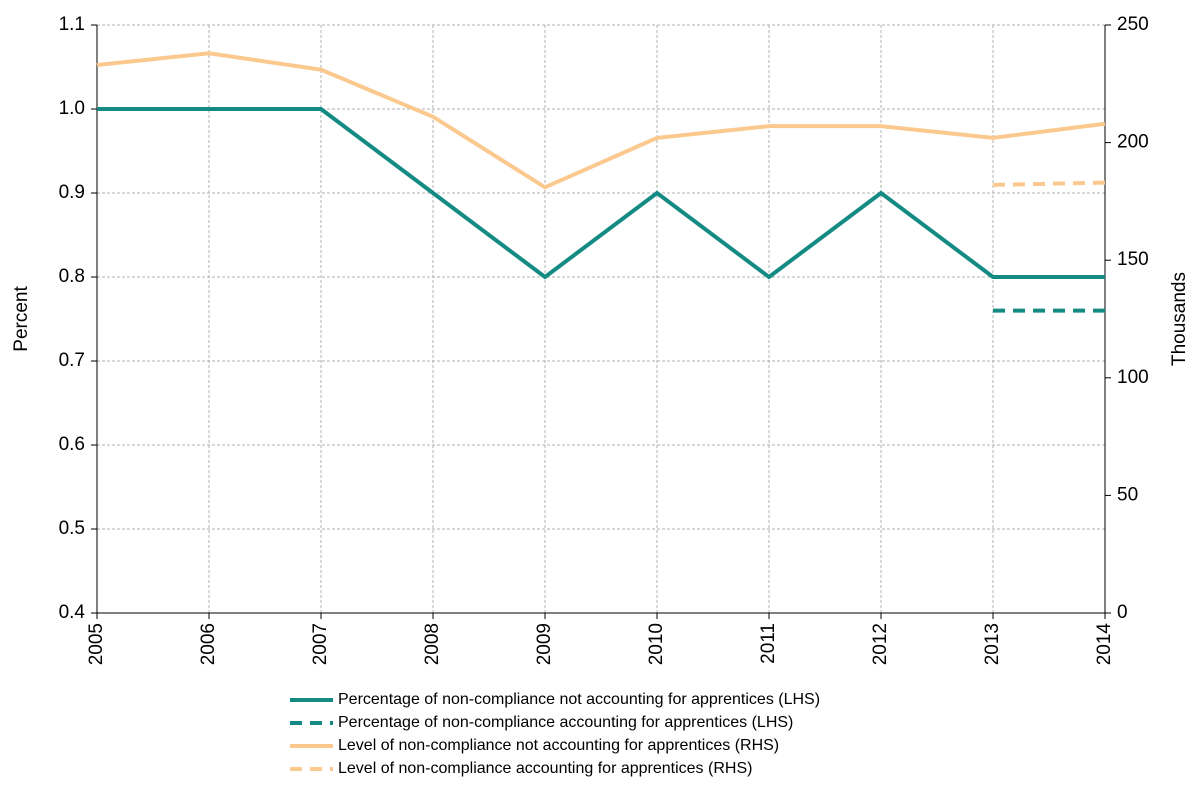  I want to click on x-tick-label: 2005, so click(96, 644).